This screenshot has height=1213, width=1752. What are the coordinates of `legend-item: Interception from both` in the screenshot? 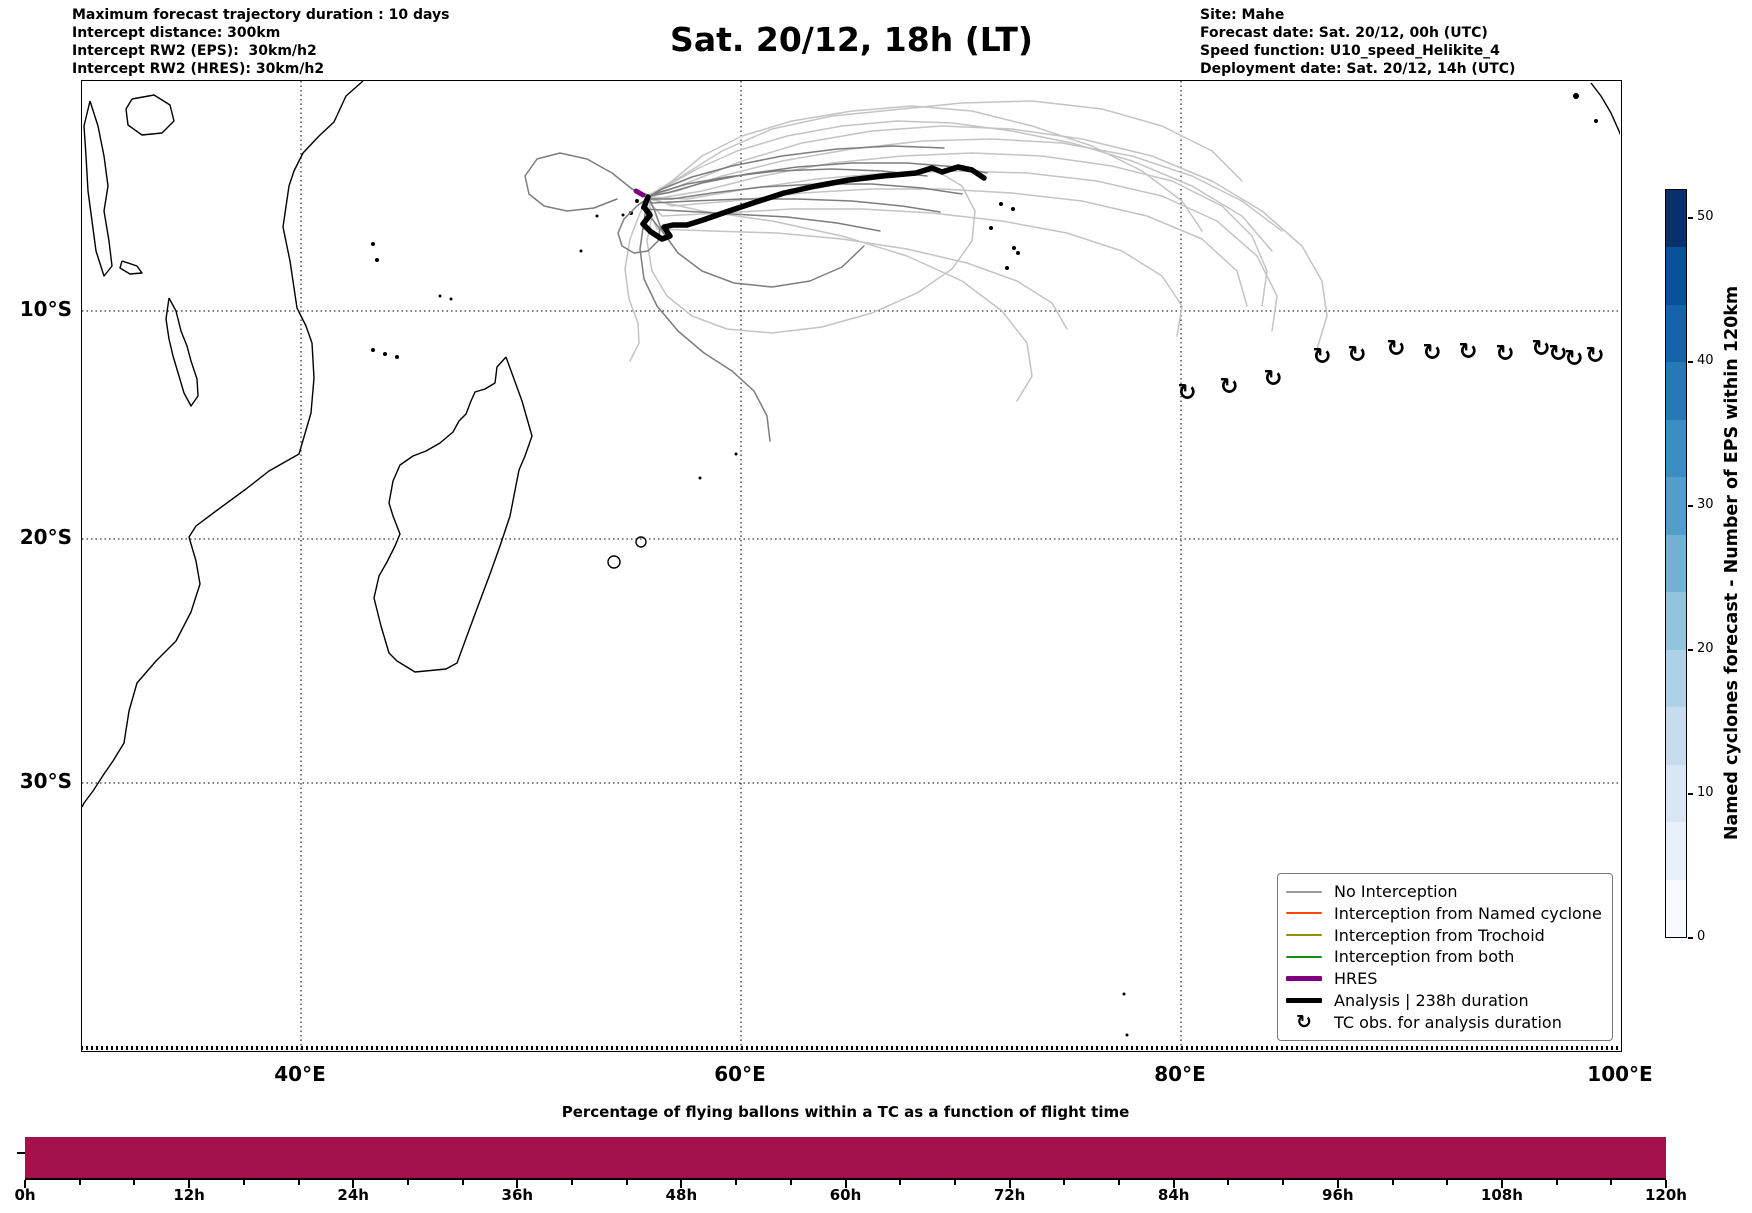 It's located at (1445, 956).